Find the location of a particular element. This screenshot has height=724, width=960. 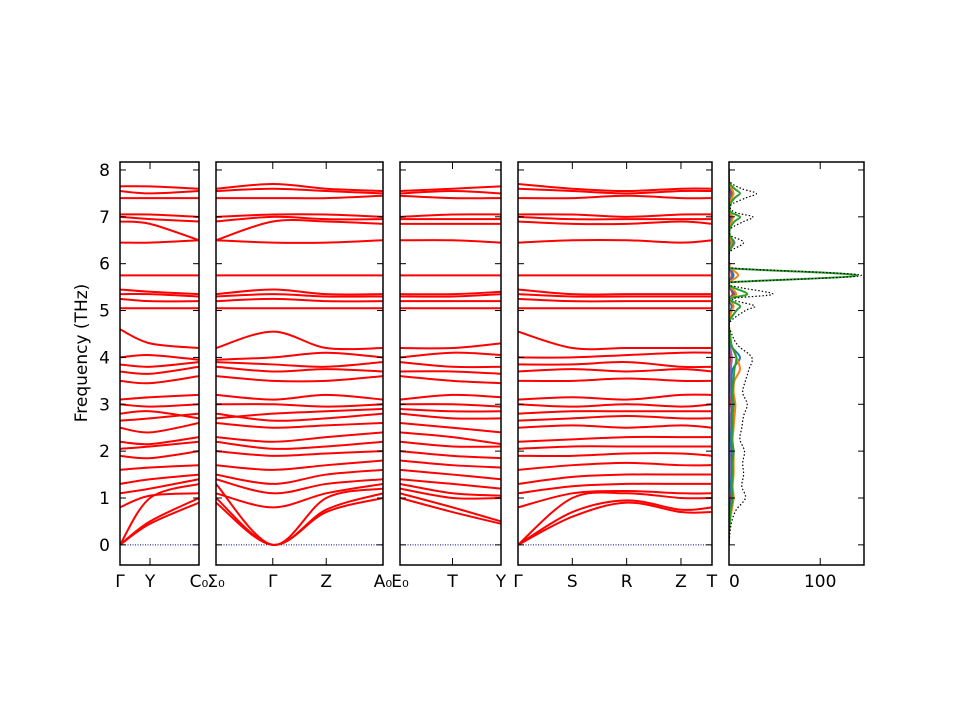

y-tick-label: 0 is located at coordinates (104, 546).